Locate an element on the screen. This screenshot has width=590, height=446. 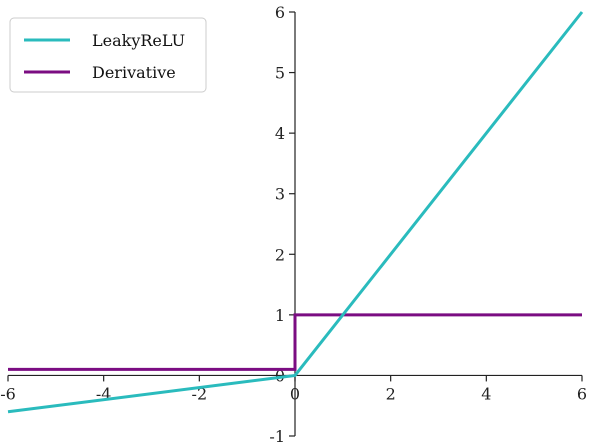
legend-label-leakyrelu: LeakyReLU is located at coordinates (138, 40).